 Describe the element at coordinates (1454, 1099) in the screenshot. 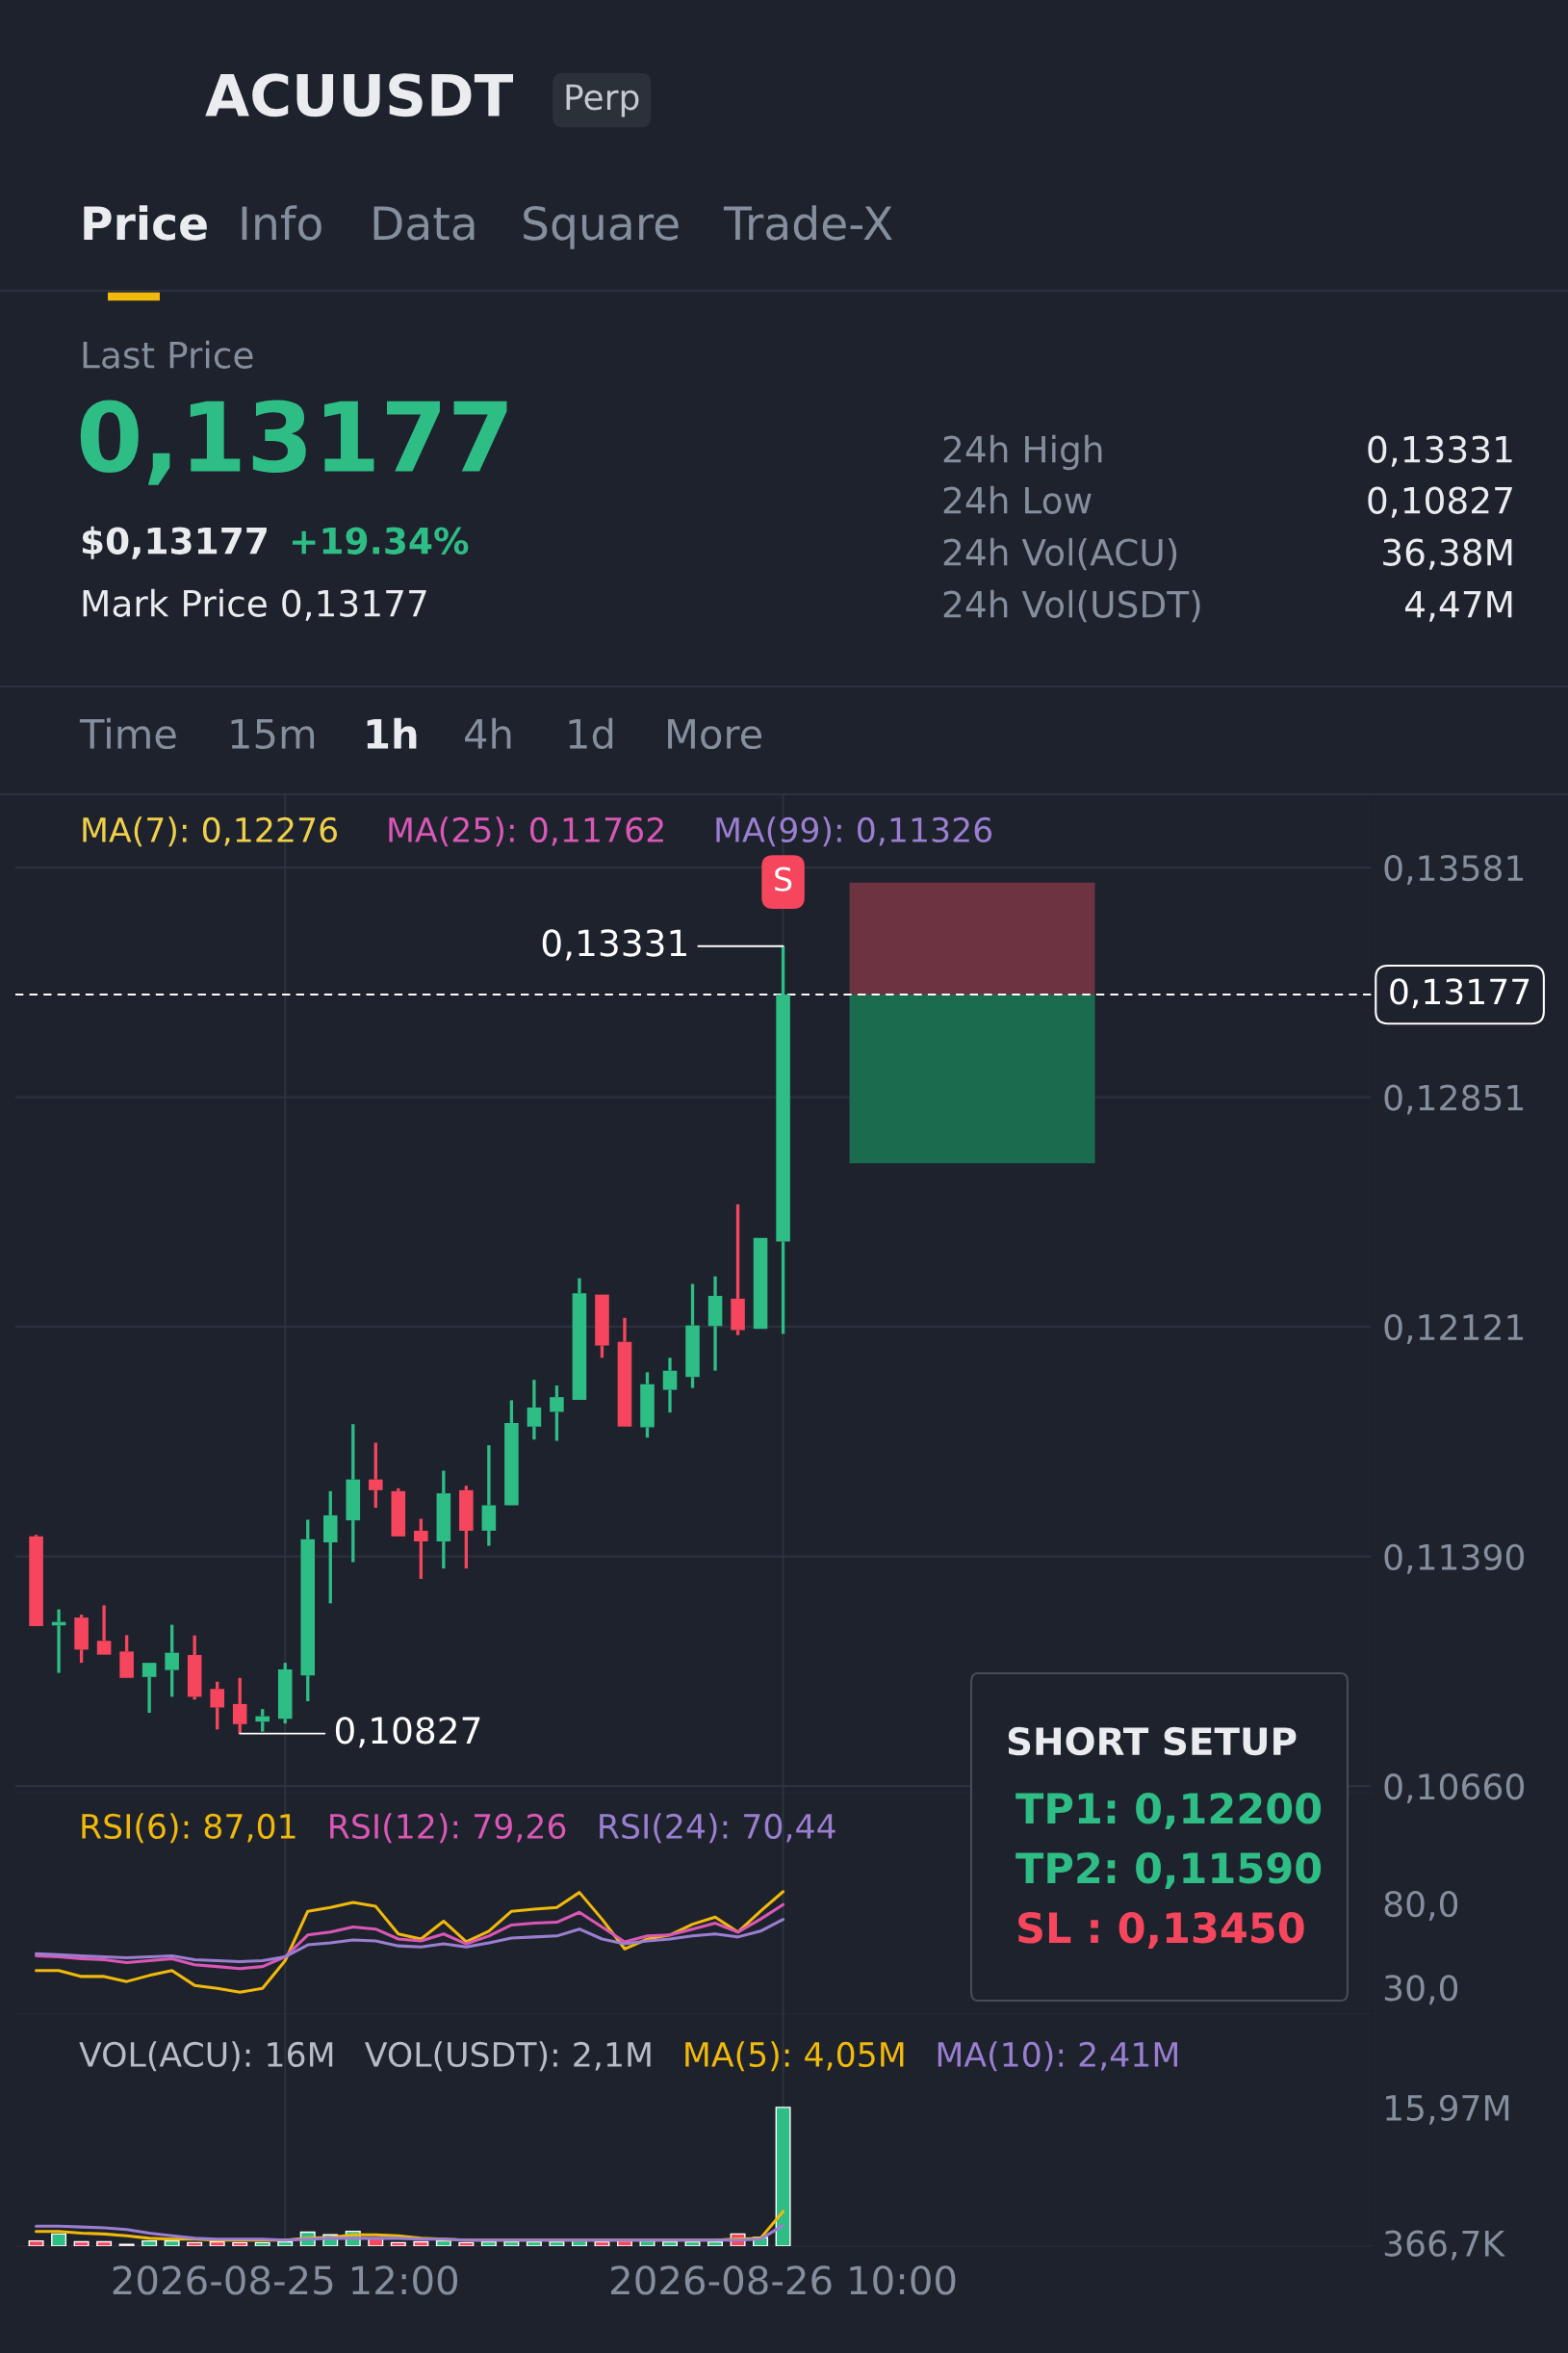

I see `y-tick-label: 0,12851` at that location.